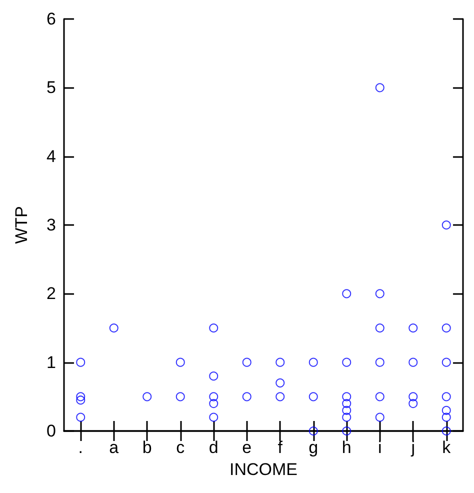  Describe the element at coordinates (51, 156) in the screenshot. I see `y-tick-label: 4` at that location.